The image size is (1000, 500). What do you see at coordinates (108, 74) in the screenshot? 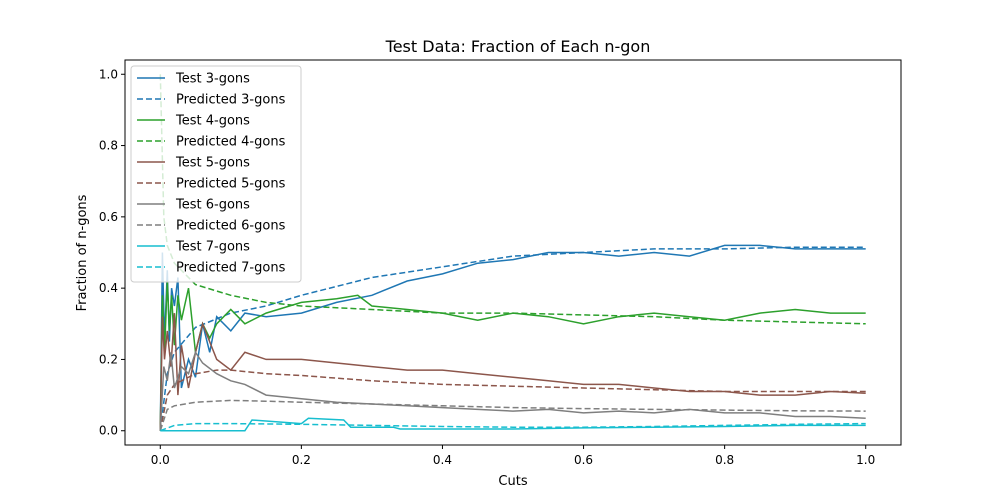
I see `y-tick-label: 1.0` at bounding box center [108, 74].